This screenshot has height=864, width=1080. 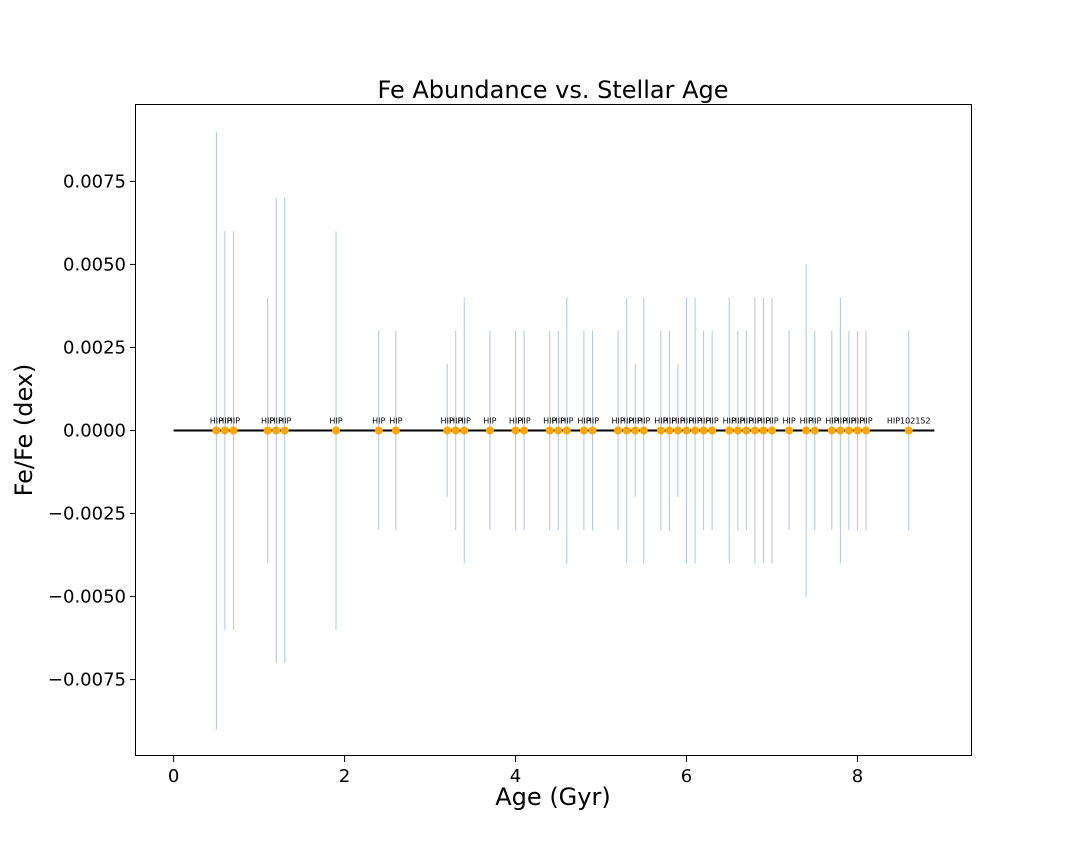 What do you see at coordinates (566, 421) in the screenshot?
I see `point-label-17: HIP` at bounding box center [566, 421].